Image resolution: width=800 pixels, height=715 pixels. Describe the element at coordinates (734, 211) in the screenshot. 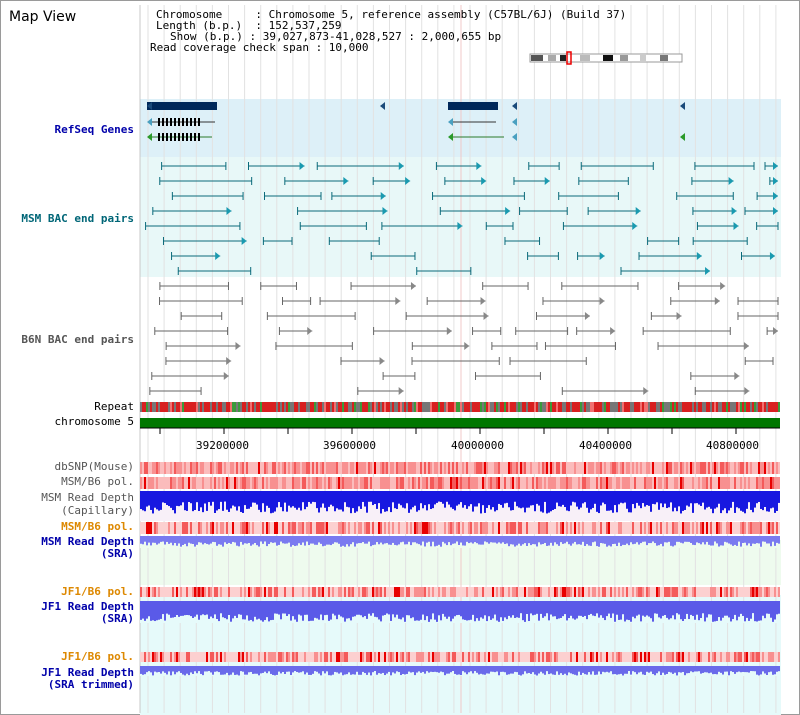

I see `bac-arrow` at that location.